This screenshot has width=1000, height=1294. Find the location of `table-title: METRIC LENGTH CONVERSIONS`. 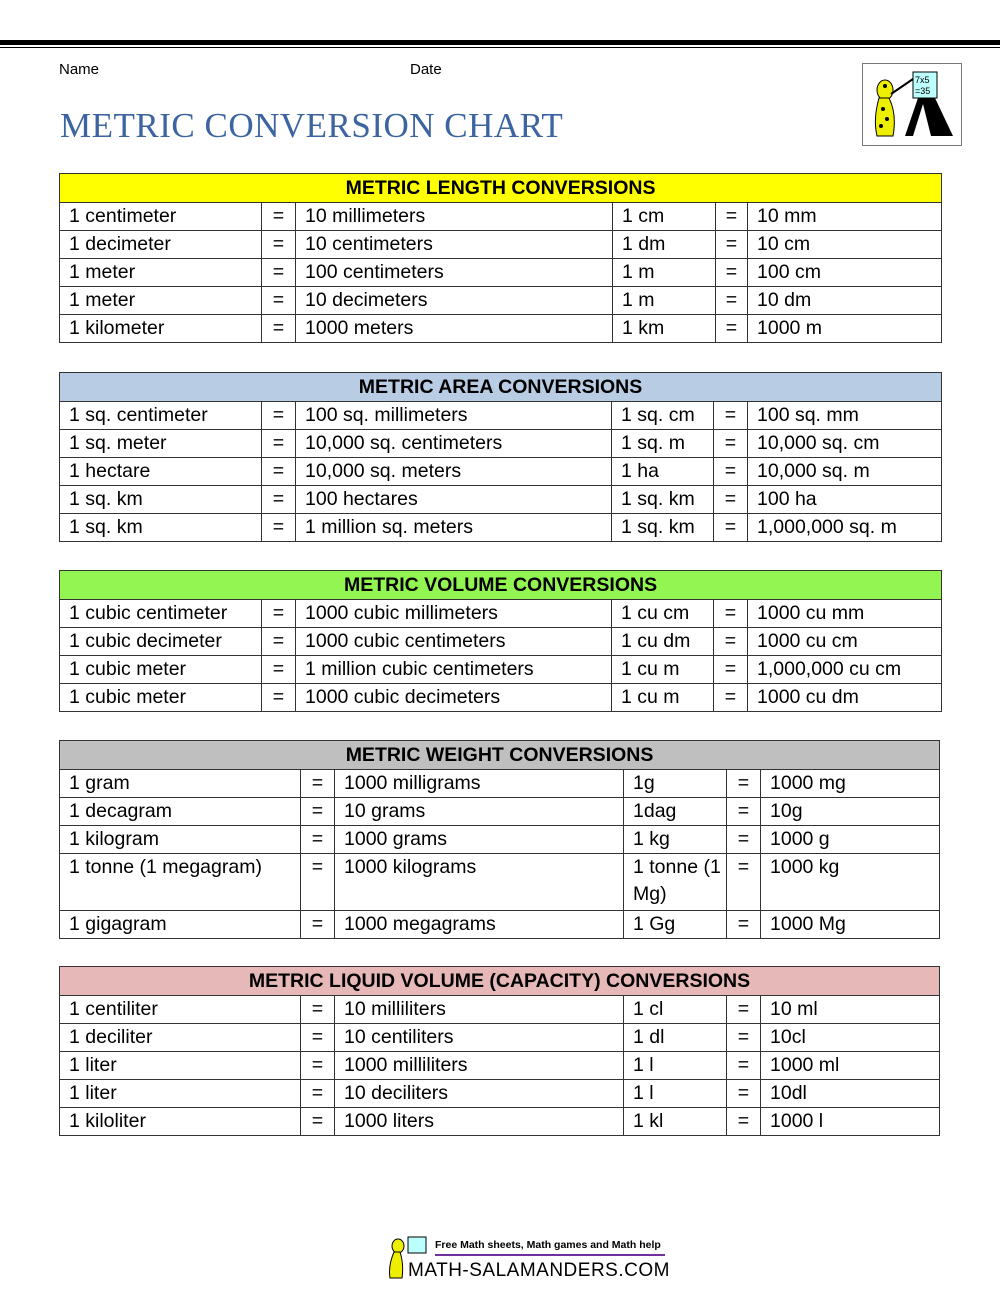

table-title: METRIC LENGTH CONVERSIONS is located at coordinates (500, 188).